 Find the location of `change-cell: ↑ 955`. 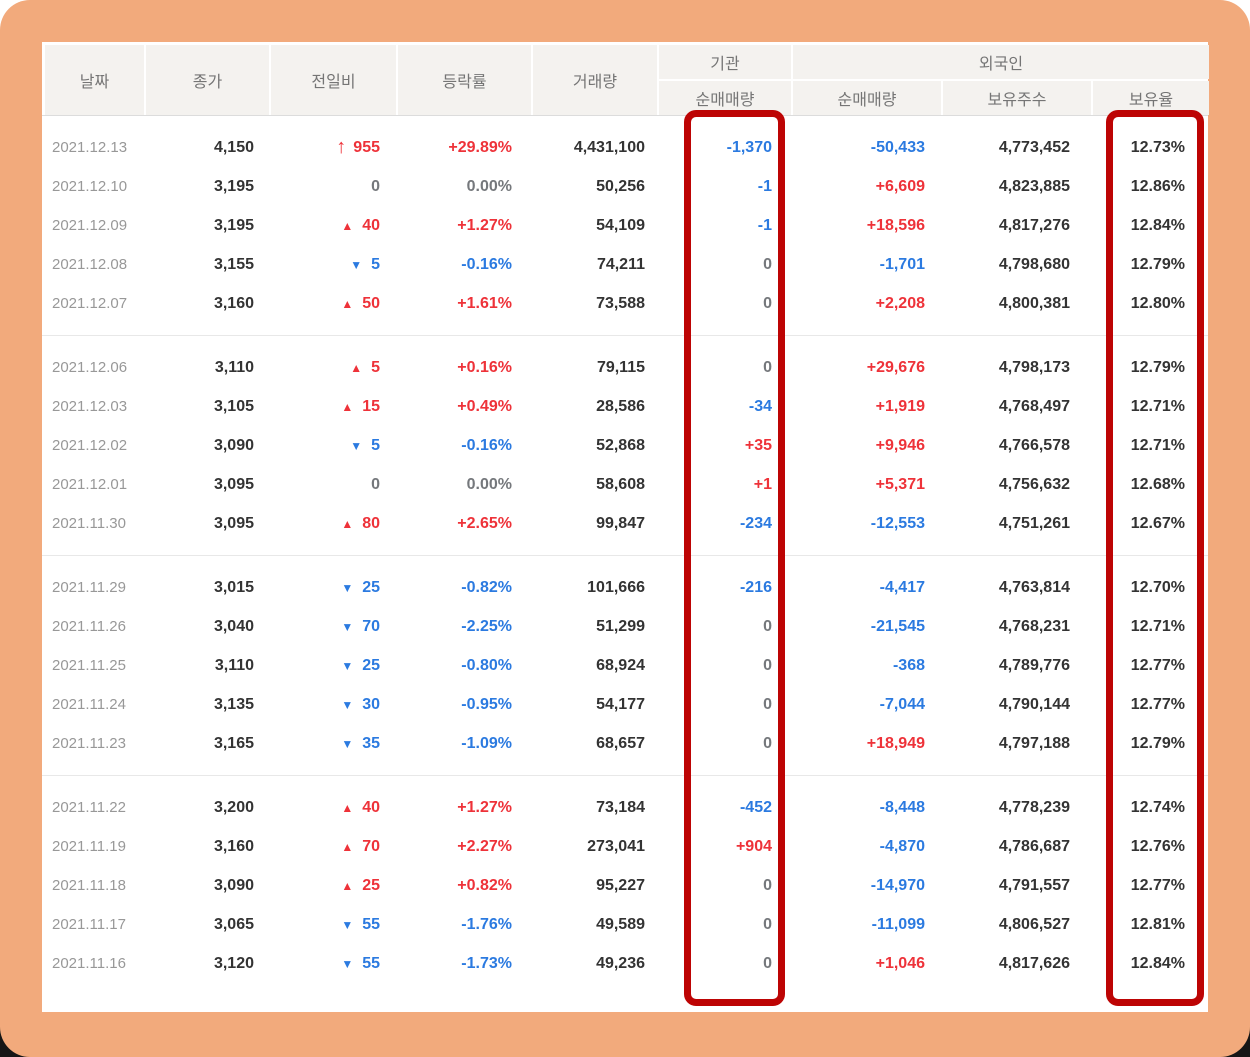

change-cell: ↑ 955 is located at coordinates (331, 147).